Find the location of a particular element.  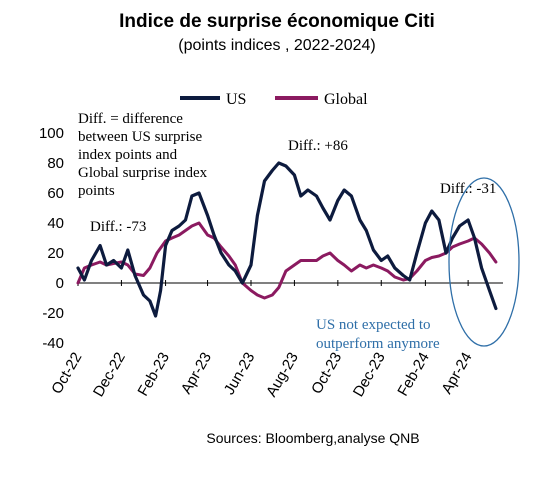

x-tick-label: Oct-23 is located at coordinates (326, 373).